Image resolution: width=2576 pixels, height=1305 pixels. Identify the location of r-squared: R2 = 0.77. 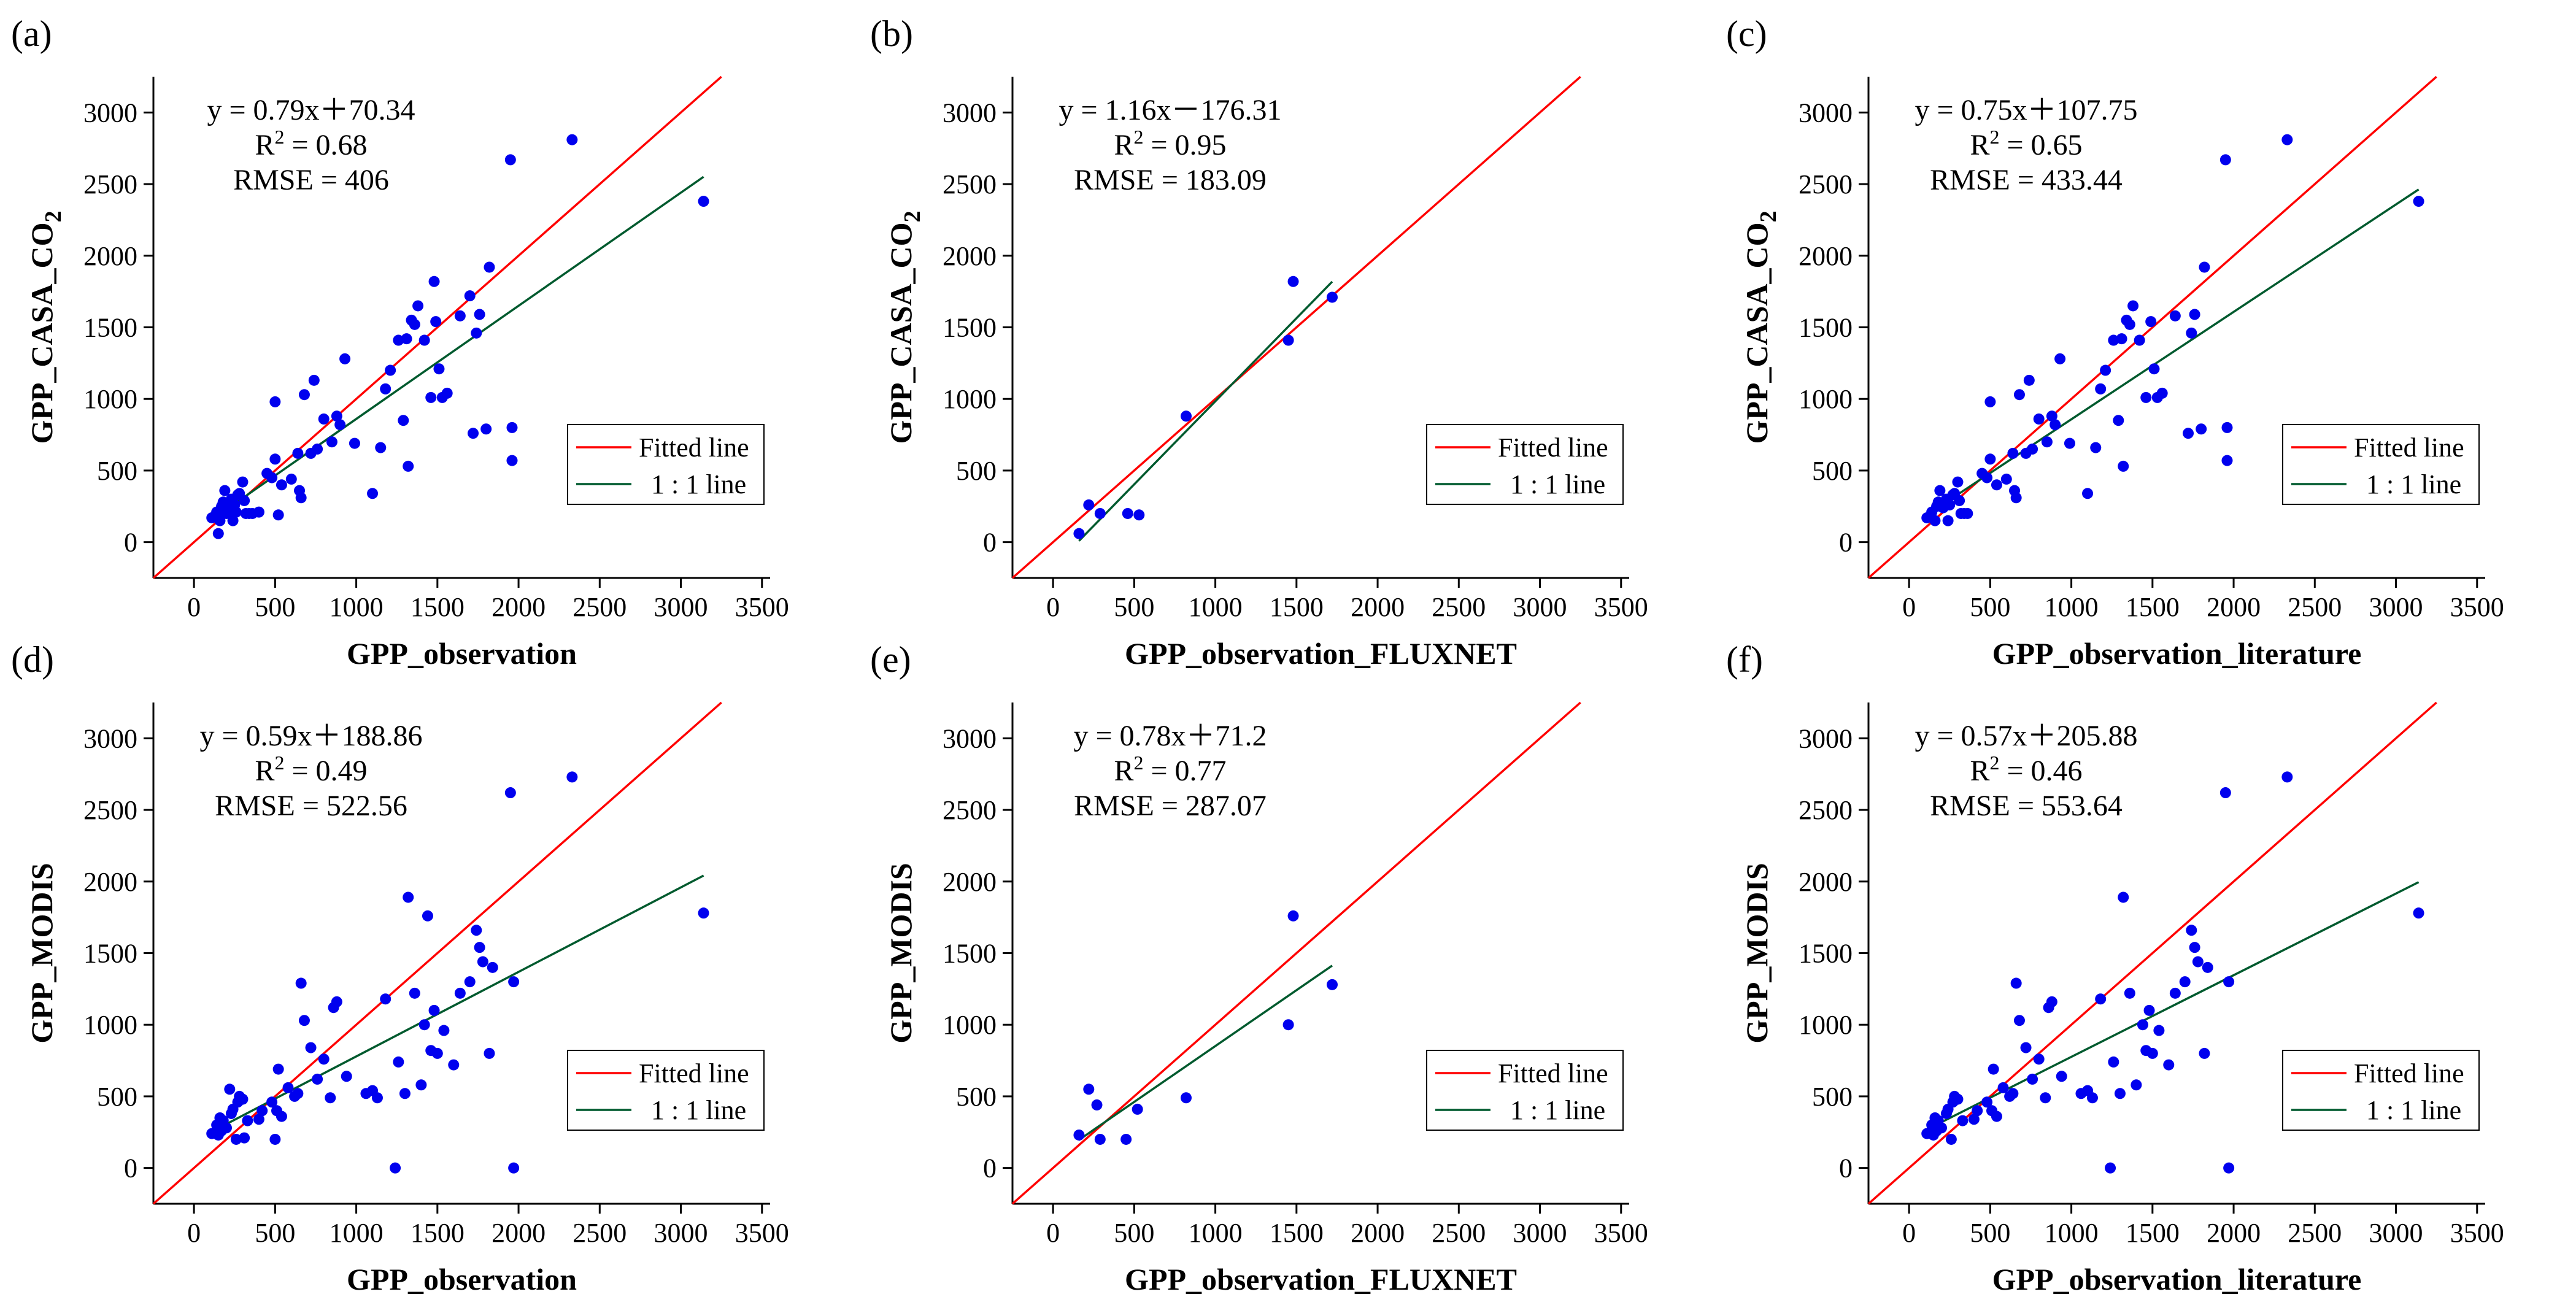
(1170, 770).